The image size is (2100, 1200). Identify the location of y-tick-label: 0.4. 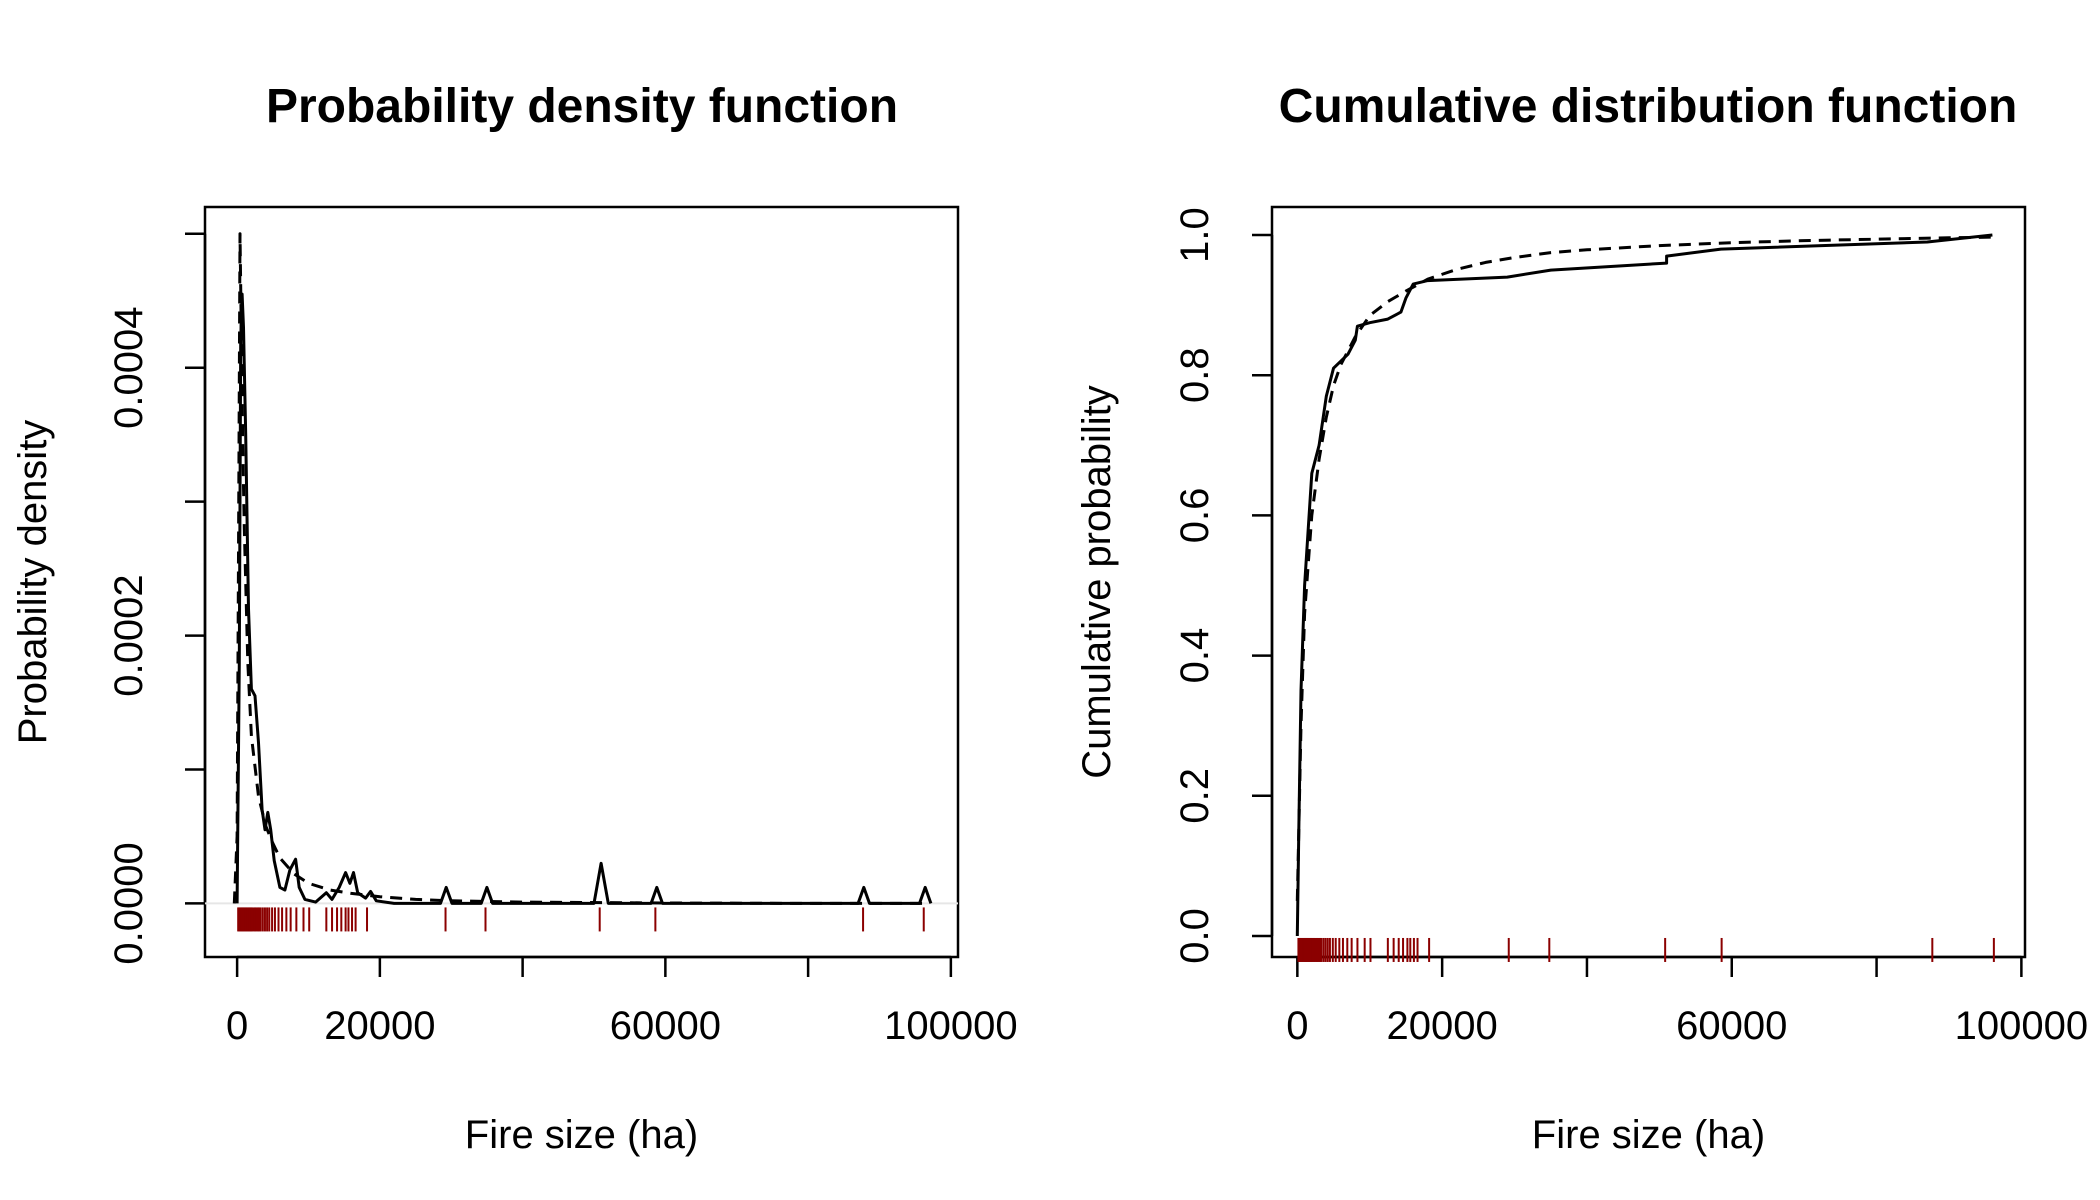
(1195, 656).